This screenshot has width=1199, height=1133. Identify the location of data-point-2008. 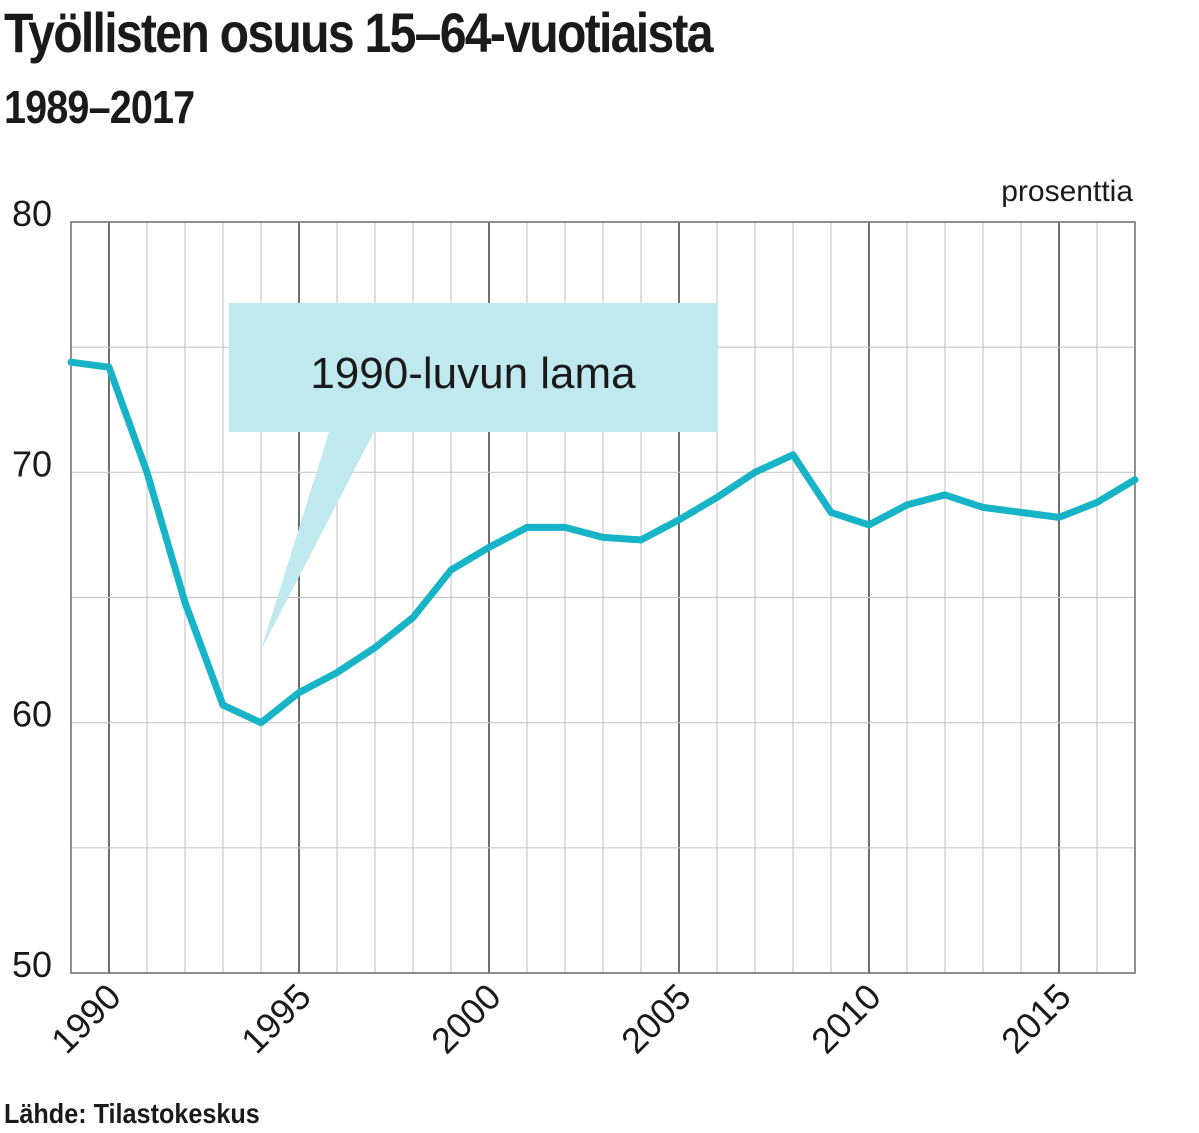
(793, 454).